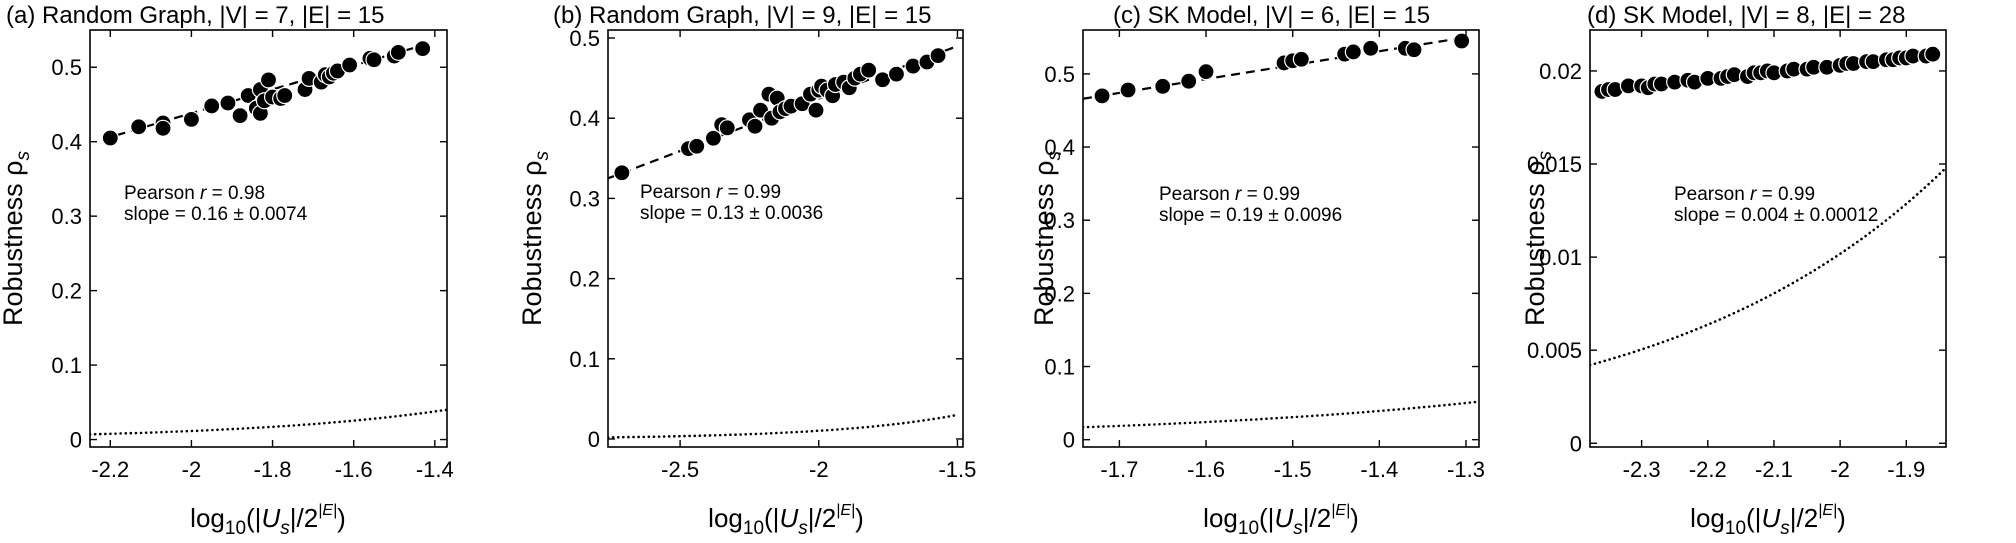  Describe the element at coordinates (1059, 220) in the screenshot. I see `y-tick-label: 0.3` at that location.